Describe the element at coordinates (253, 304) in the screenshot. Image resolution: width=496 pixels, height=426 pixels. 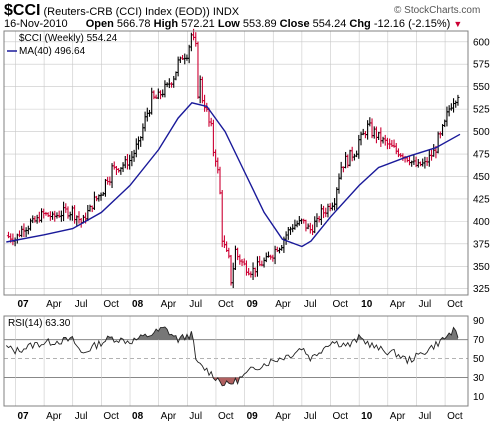
I see `x-tick-label: 09` at that location.